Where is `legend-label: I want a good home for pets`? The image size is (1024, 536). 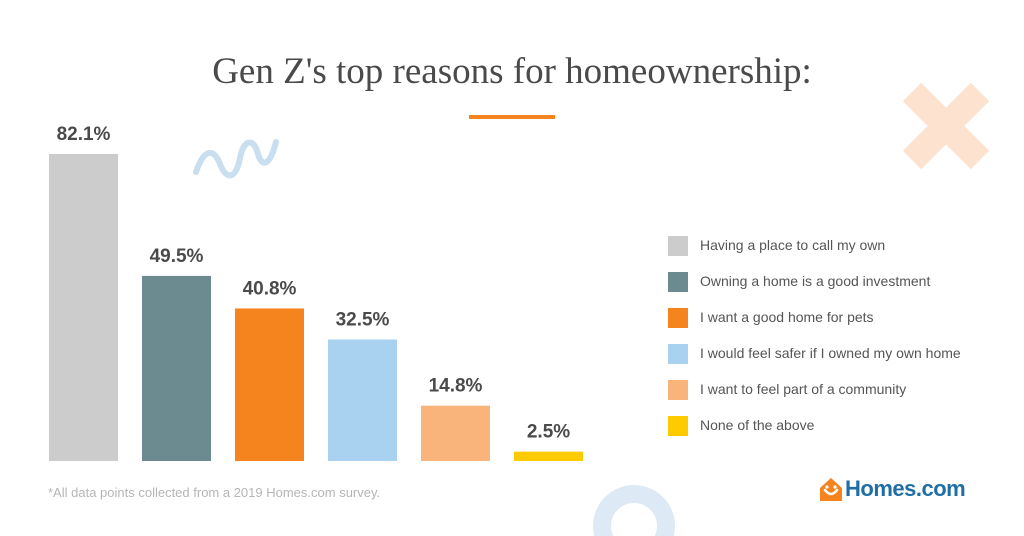
legend-label: I want a good home for pets is located at coordinates (787, 317).